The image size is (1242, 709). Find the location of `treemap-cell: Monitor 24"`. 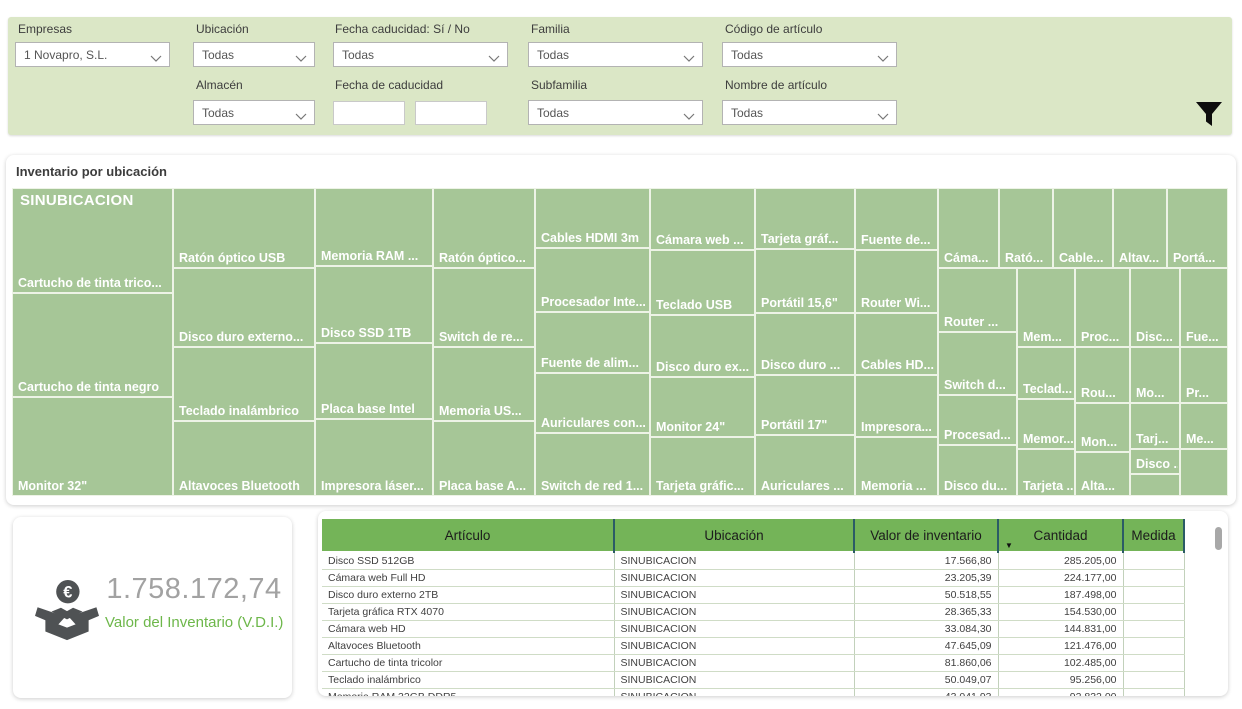

treemap-cell: Monitor 24" is located at coordinates (702, 407).